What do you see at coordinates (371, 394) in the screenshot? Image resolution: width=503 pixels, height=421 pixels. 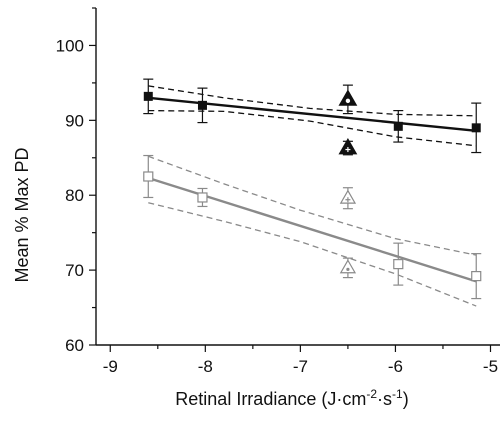 I see `x-axis-title-exp1: -2` at bounding box center [371, 394].